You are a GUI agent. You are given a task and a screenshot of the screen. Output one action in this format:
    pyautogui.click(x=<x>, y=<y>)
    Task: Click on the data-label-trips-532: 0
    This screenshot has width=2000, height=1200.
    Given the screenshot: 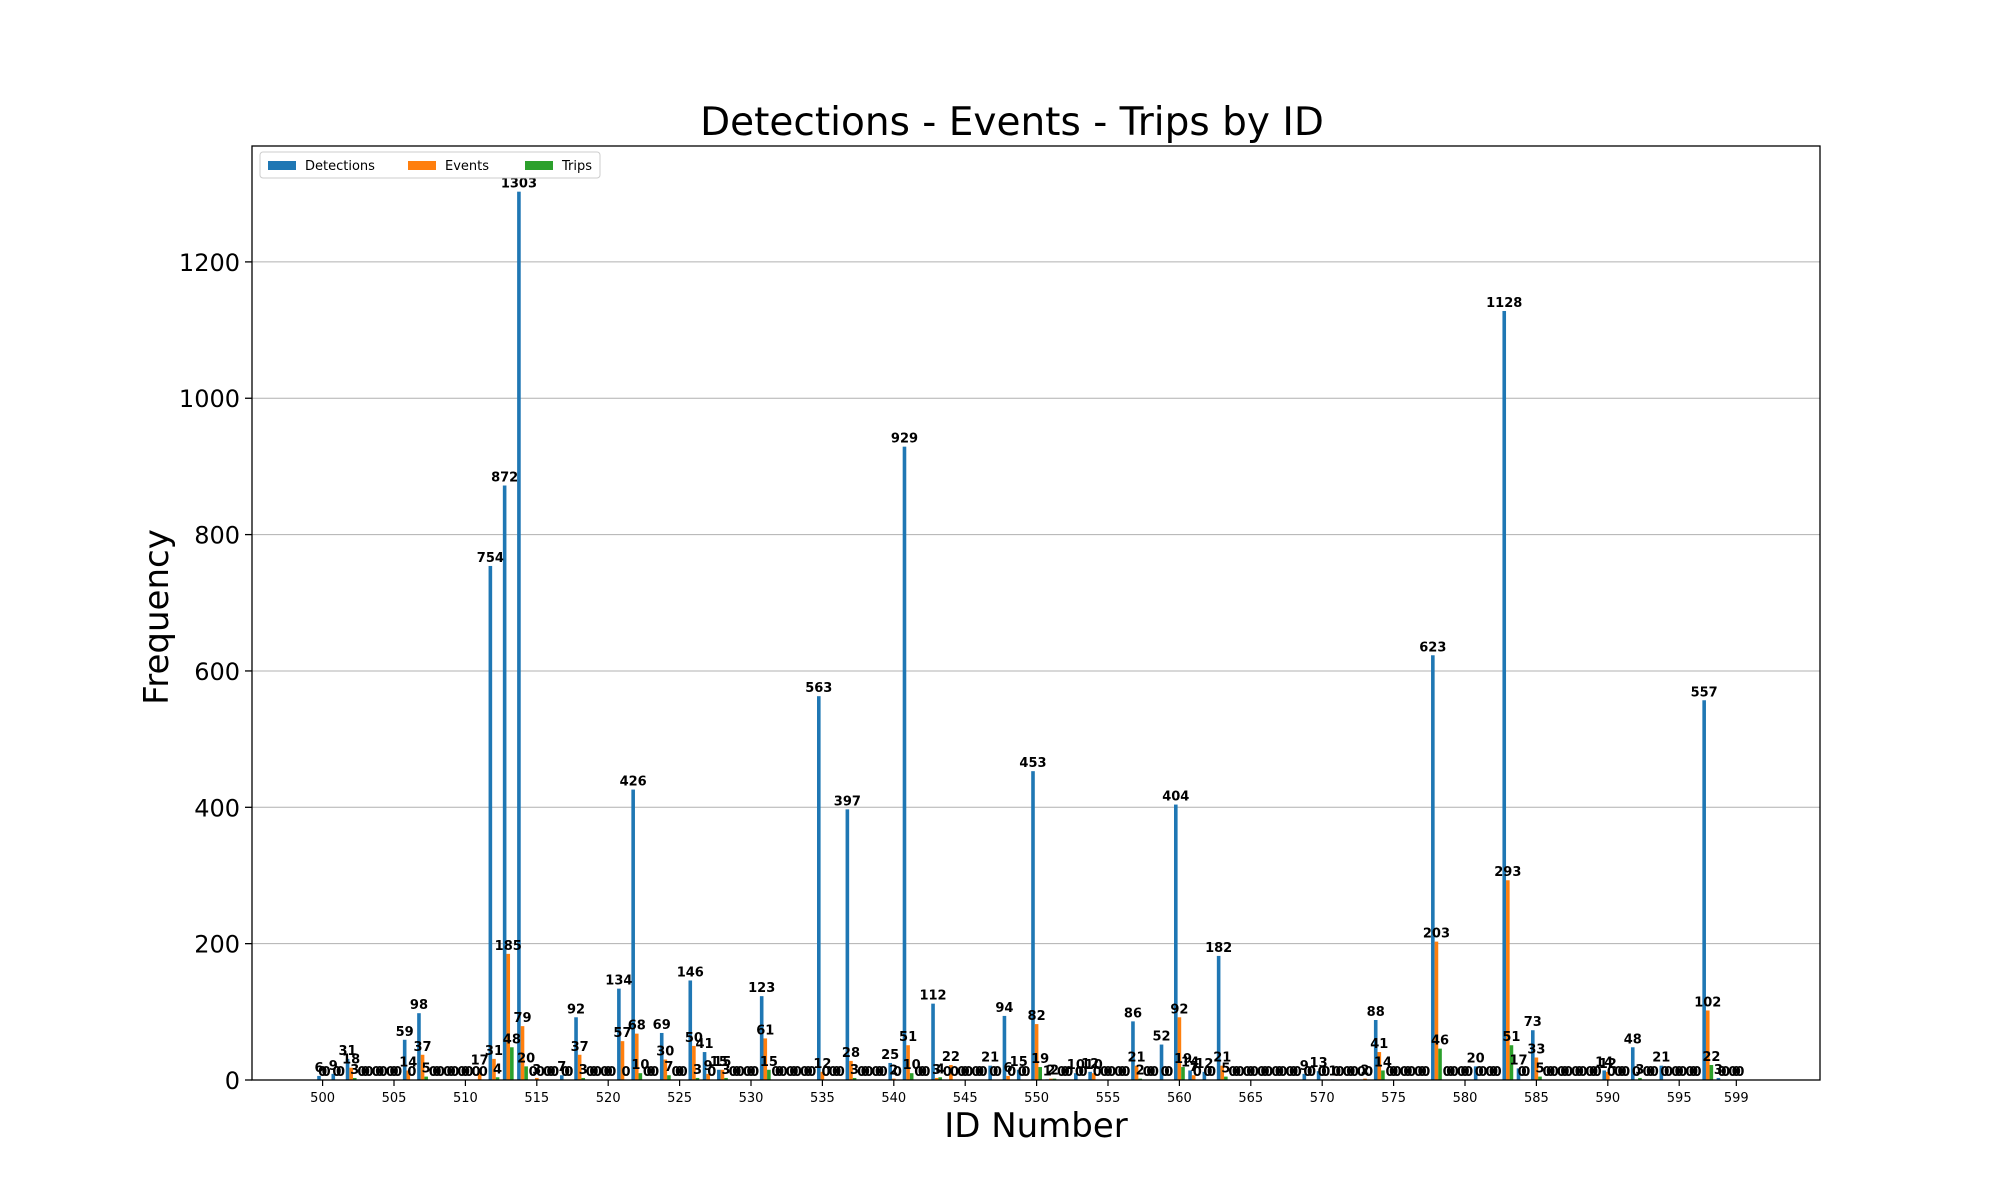 What is the action you would take?
    pyautogui.click(x=783, y=1072)
    